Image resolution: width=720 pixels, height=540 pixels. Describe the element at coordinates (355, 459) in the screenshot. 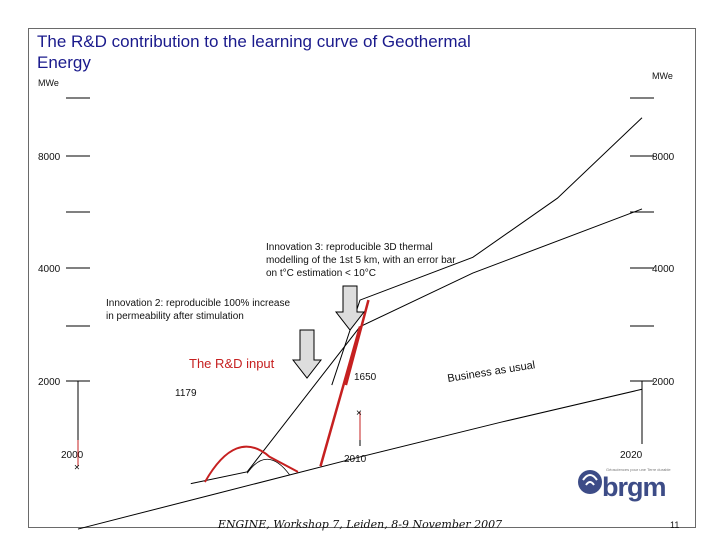

I see `x-tick-label: 2010` at that location.